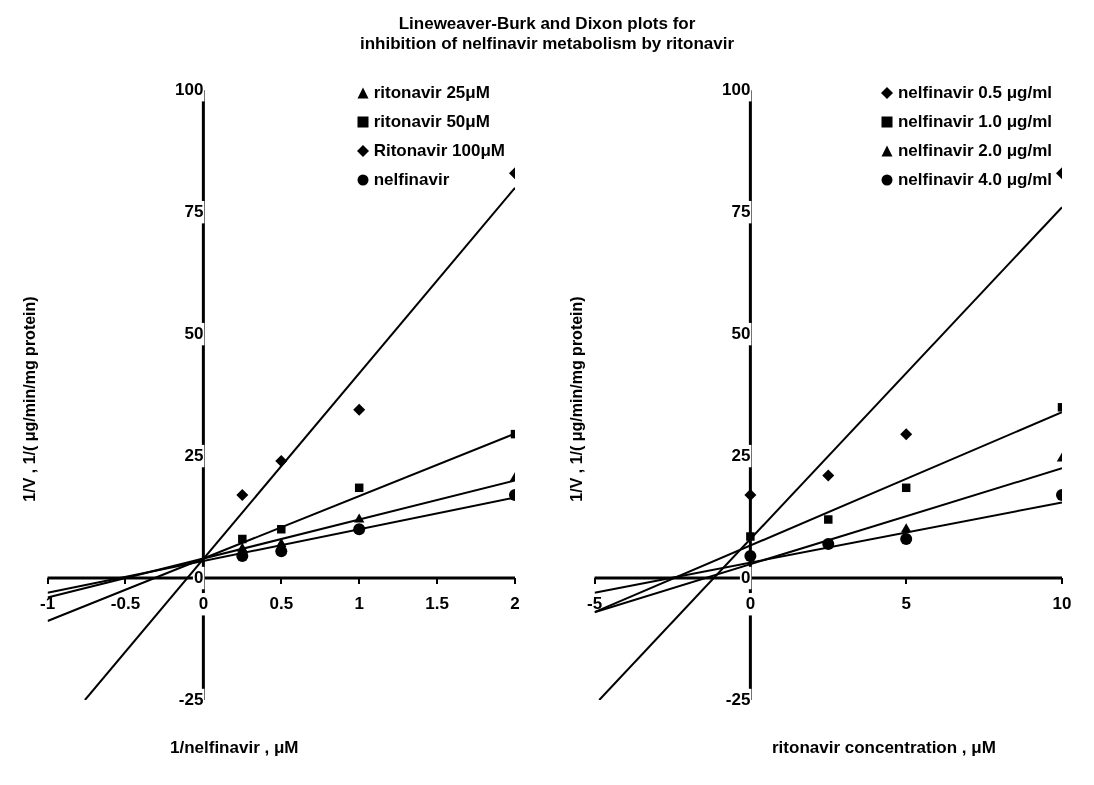  What do you see at coordinates (974, 151) in the screenshot?
I see `legend-label: nelfinavir 2.0 μg/ml` at bounding box center [974, 151].